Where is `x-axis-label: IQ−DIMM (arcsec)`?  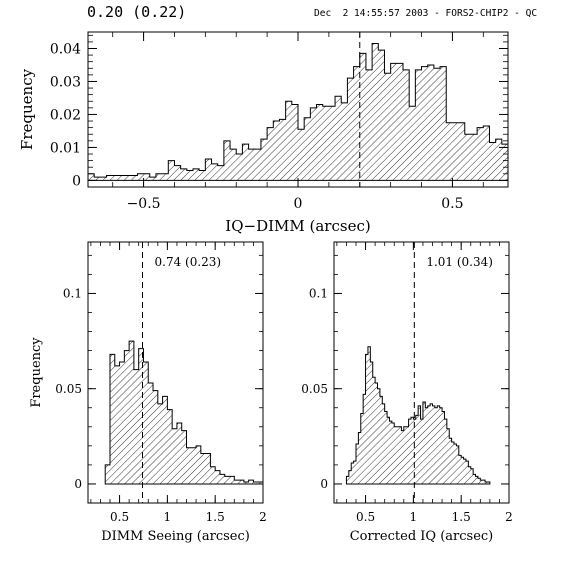
x-axis-label: IQ−DIMM (arcsec) is located at coordinates (297, 226).